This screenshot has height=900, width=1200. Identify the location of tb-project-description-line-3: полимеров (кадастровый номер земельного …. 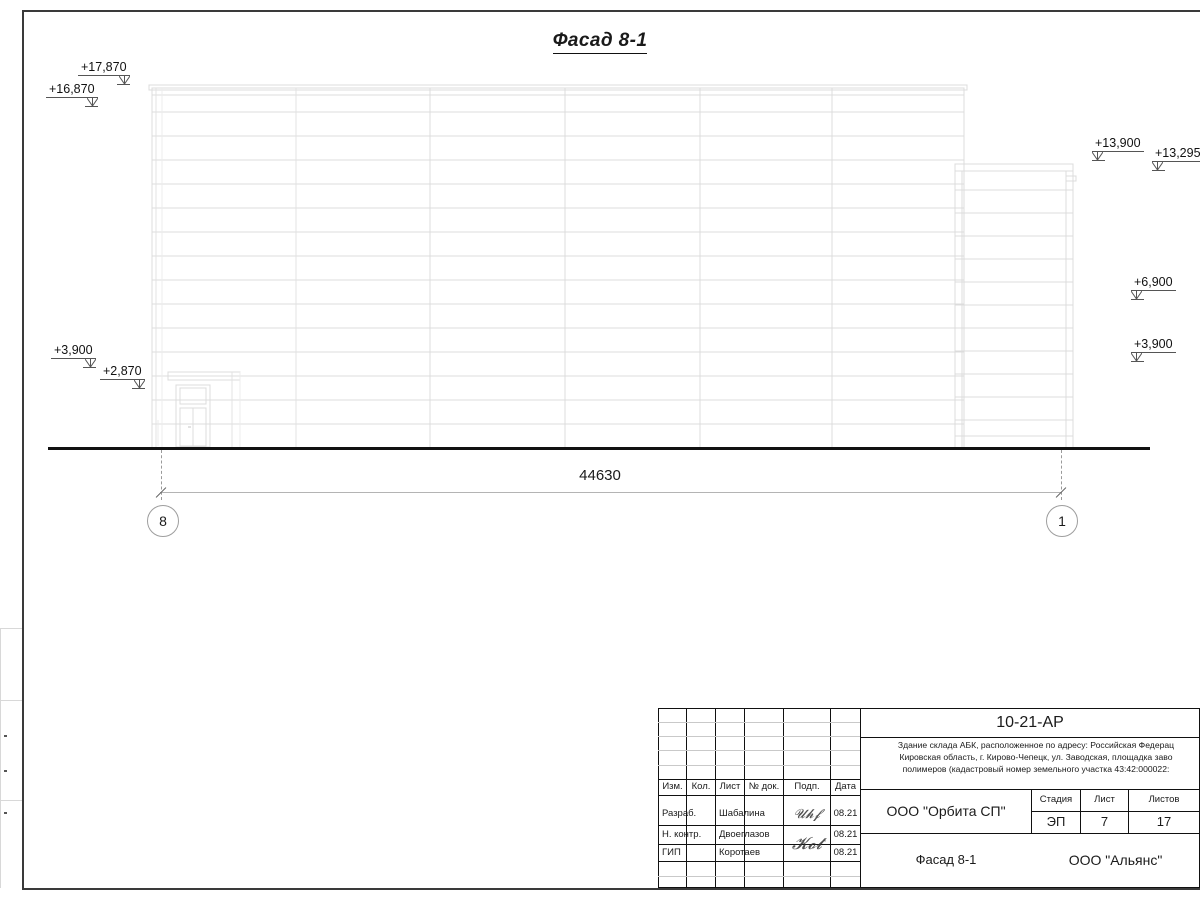
(1036, 769).